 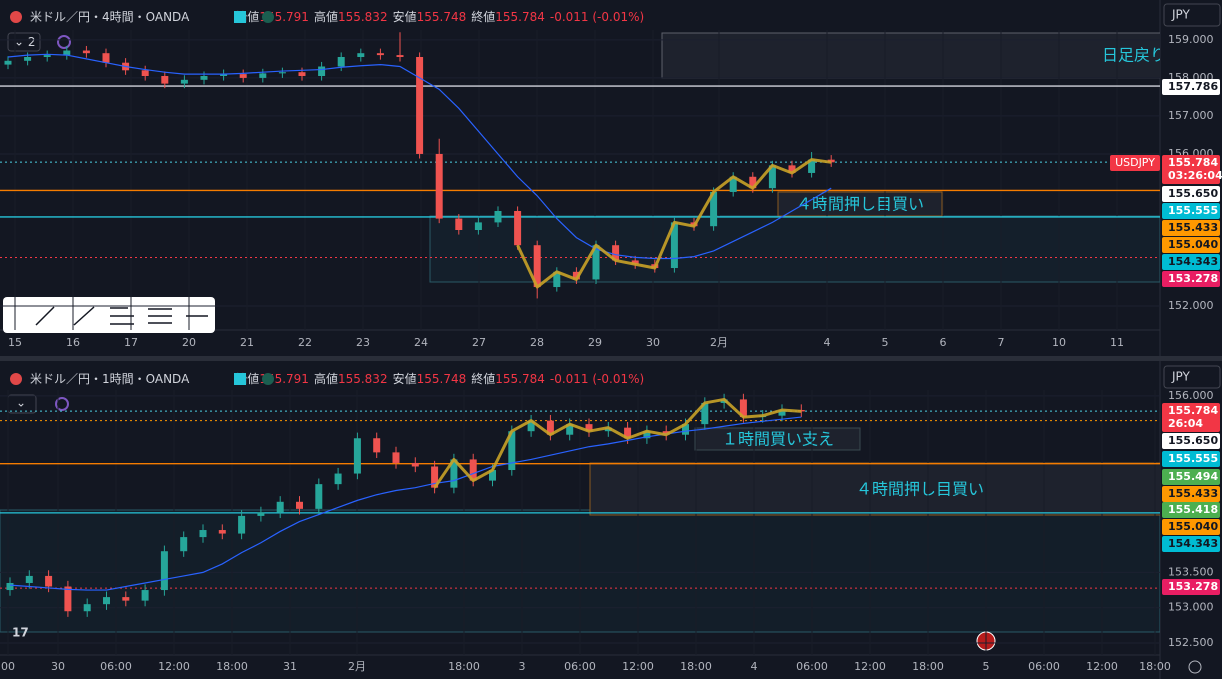 I want to click on y-tick-label: 159.000, so click(x=1191, y=39).